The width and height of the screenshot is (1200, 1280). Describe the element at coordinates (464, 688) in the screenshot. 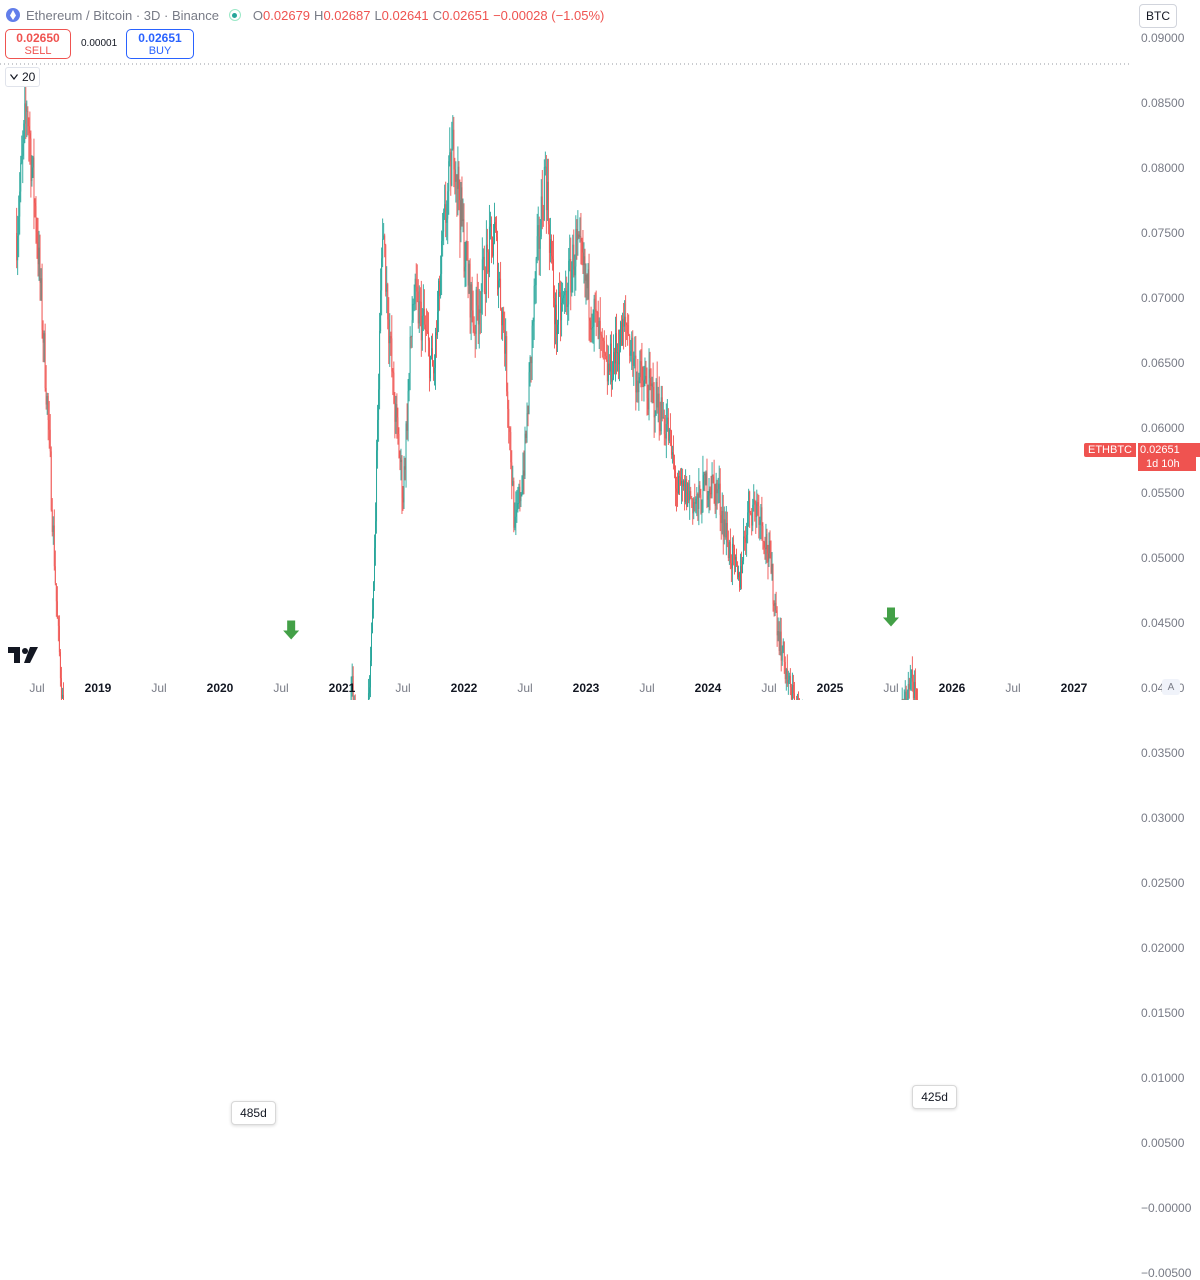

I see `time-tick-label: 2022` at that location.